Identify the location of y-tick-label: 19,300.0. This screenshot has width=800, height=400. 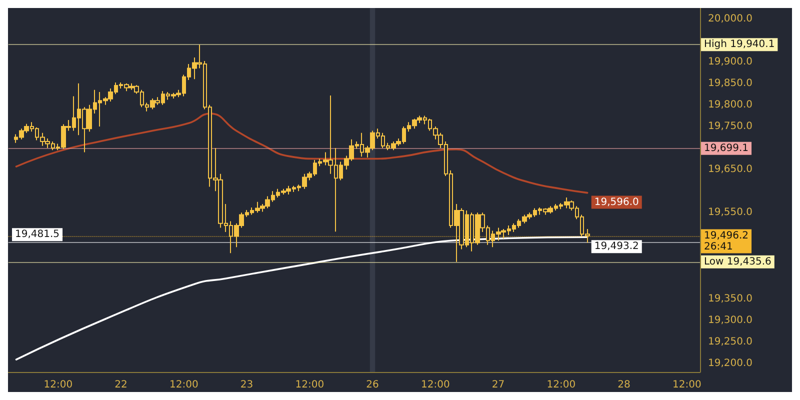
(730, 320).